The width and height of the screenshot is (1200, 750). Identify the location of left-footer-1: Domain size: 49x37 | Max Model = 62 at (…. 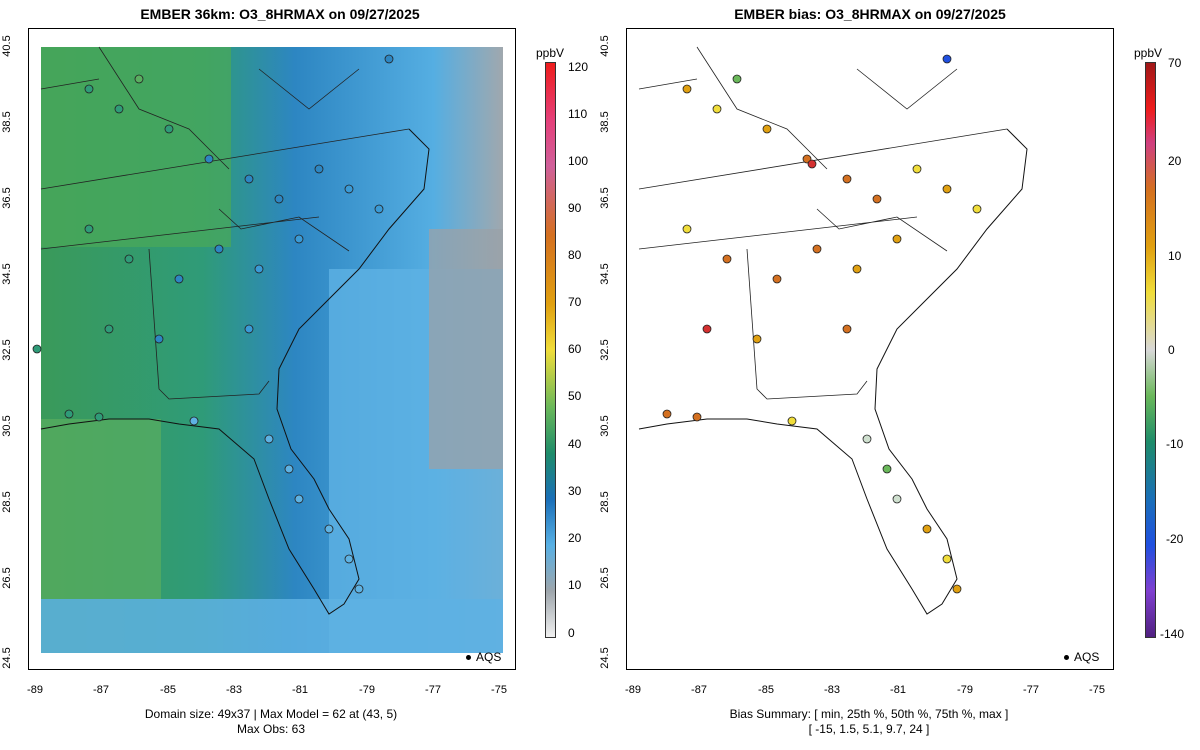
(271, 714).